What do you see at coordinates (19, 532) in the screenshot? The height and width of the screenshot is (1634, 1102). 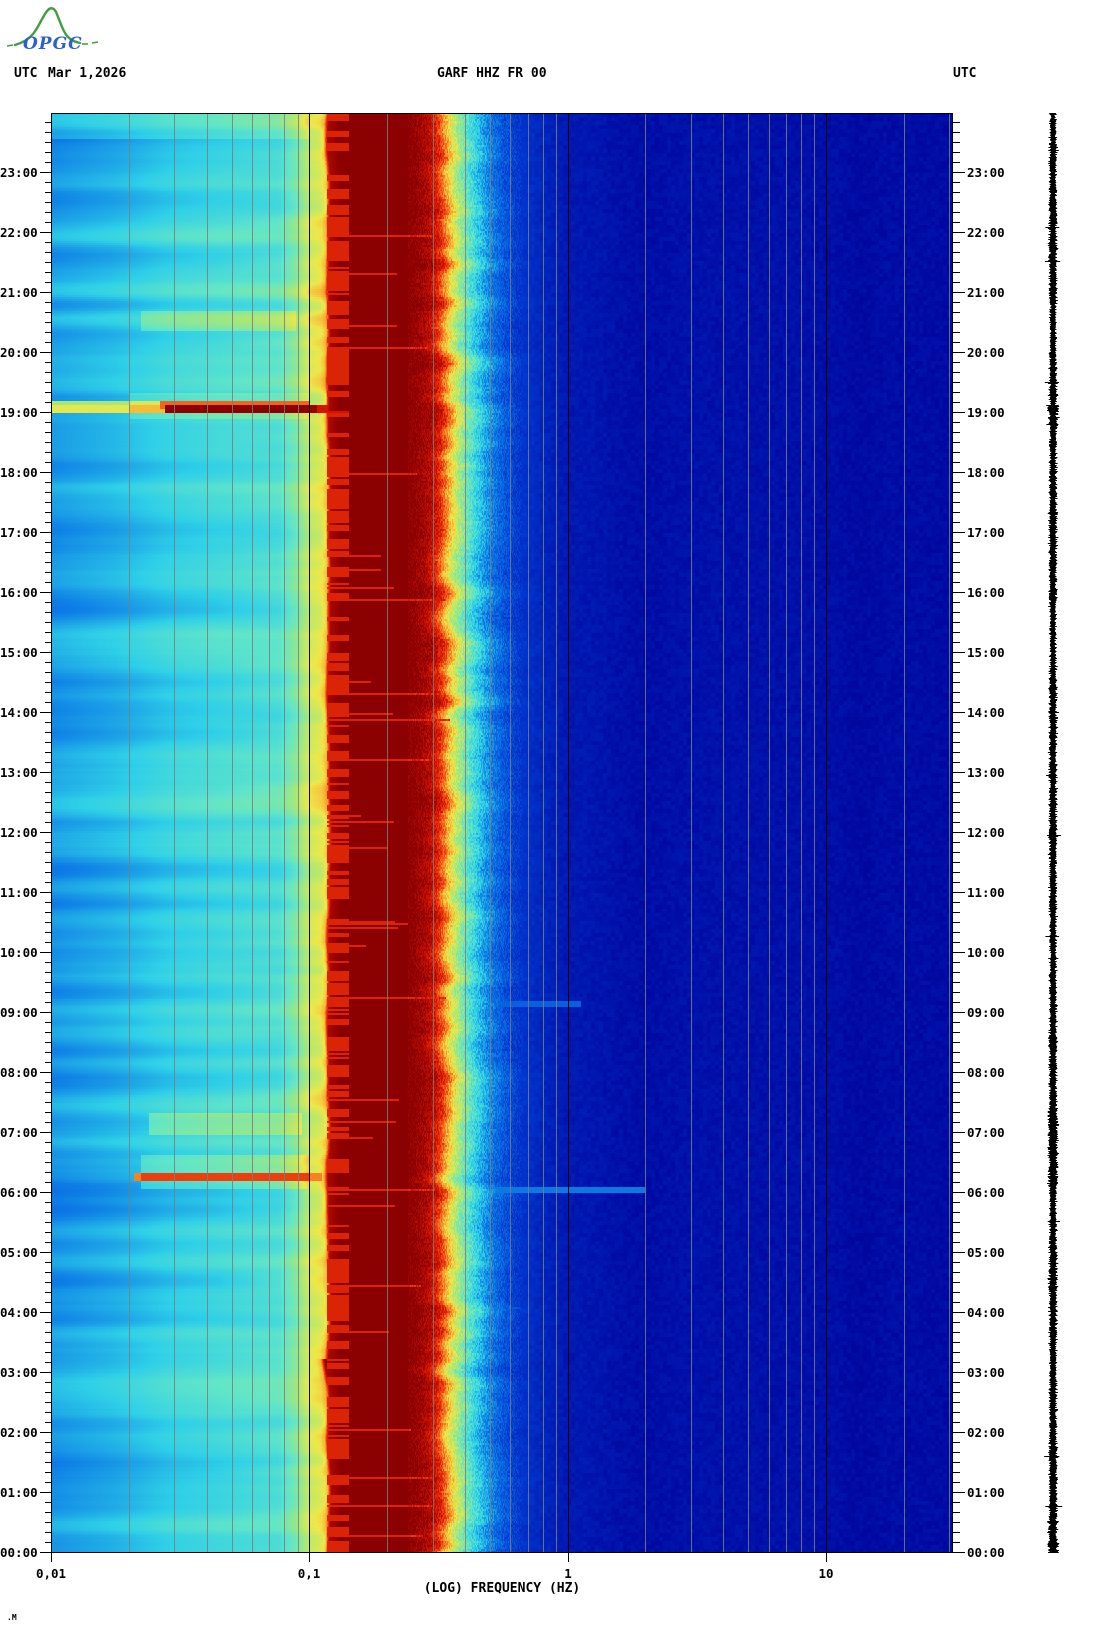 I see `time-label-left: 17:00` at bounding box center [19, 532].